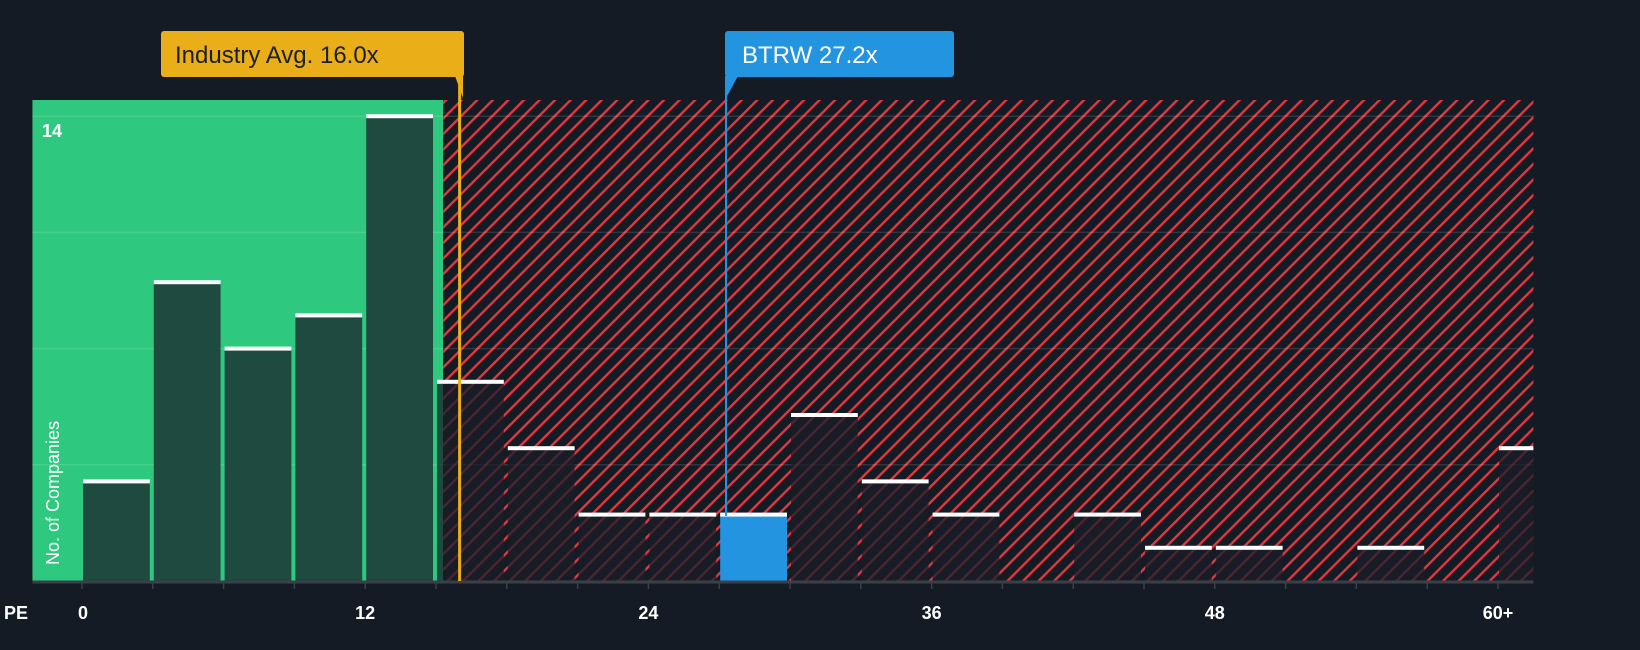 The width and height of the screenshot is (1640, 650). Describe the element at coordinates (83, 613) in the screenshot. I see `x-tick-label: 0` at that location.